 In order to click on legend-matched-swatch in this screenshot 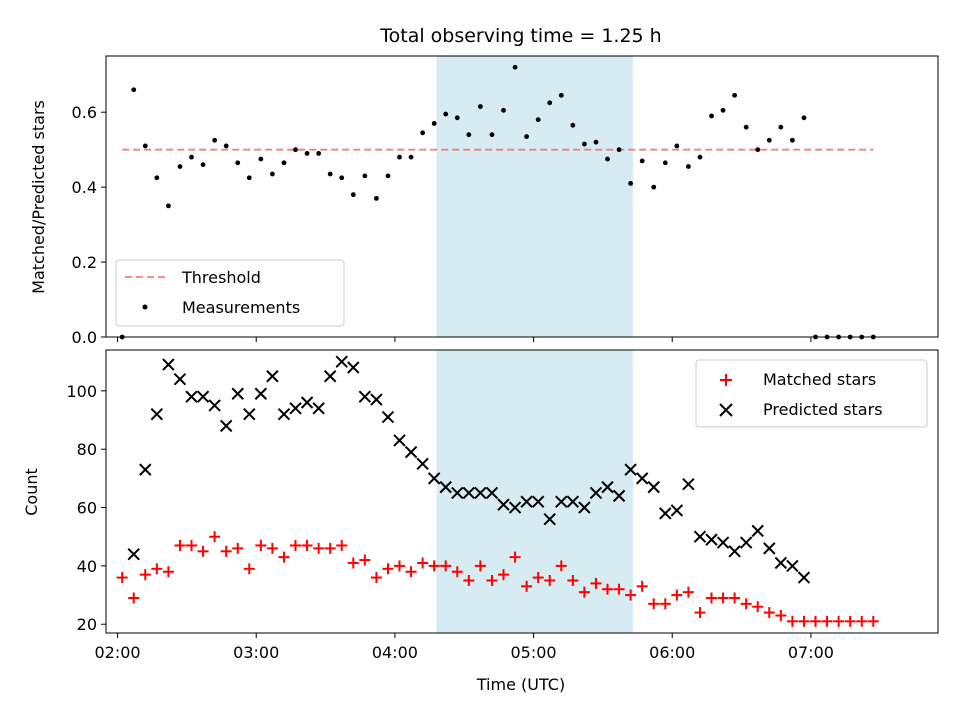, I will do `click(726, 380)`.